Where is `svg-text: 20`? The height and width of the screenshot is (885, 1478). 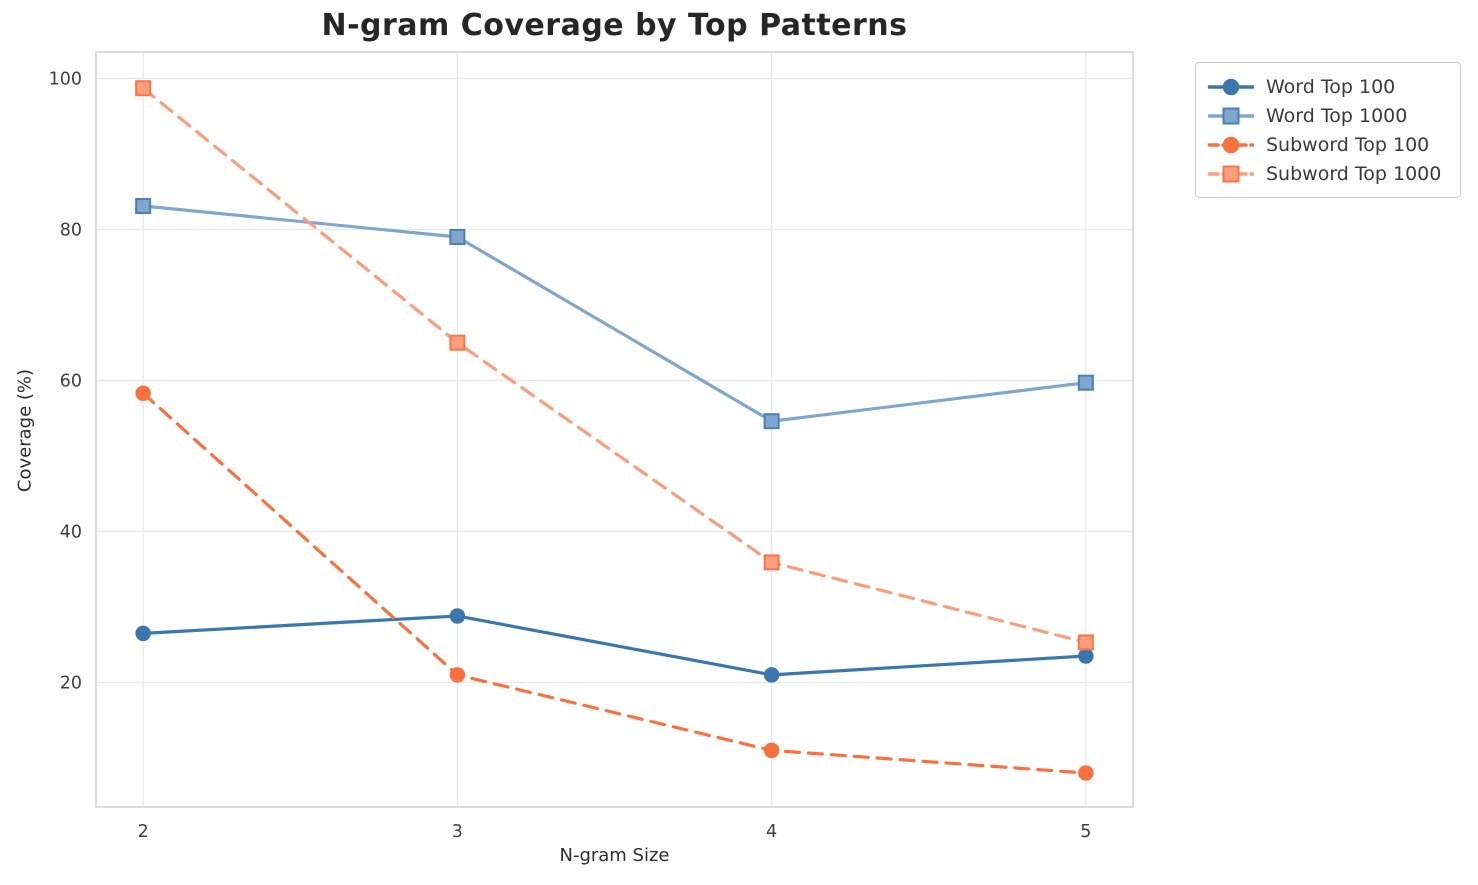
svg-text: 20 is located at coordinates (71, 683).